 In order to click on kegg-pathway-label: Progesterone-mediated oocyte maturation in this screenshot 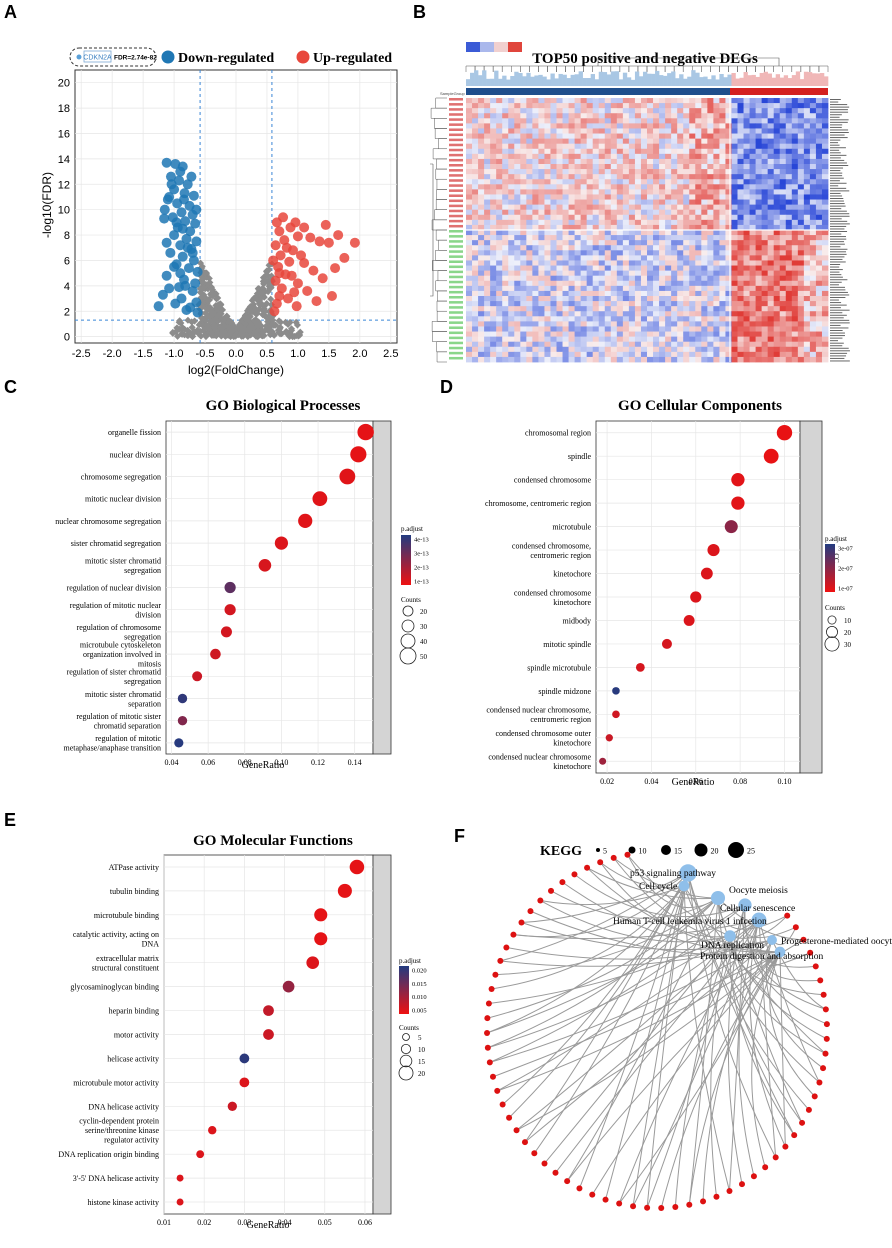, I will do `click(836, 942)`.